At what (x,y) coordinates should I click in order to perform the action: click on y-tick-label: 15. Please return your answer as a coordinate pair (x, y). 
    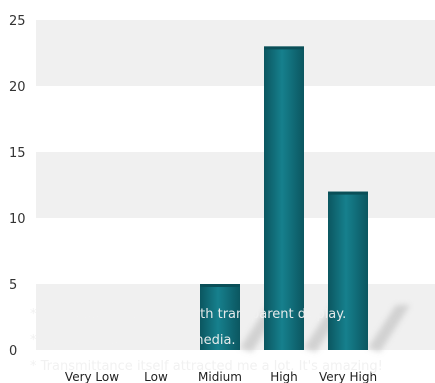
    Looking at the image, I should click on (17, 153).